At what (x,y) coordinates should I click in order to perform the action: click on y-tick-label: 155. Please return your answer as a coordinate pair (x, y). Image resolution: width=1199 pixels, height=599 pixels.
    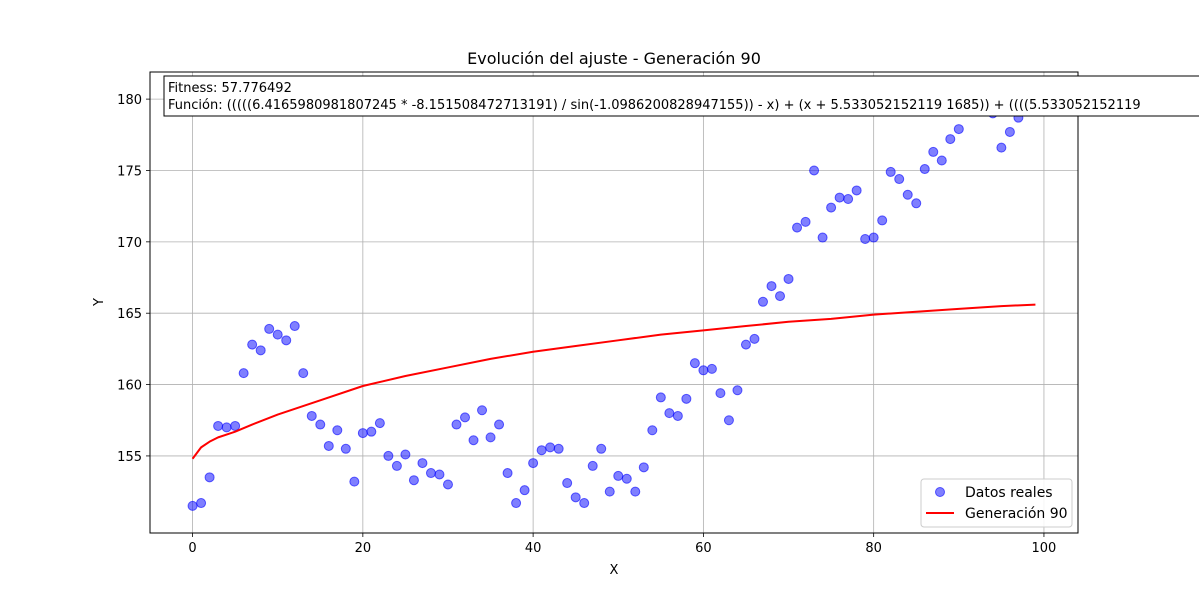
    Looking at the image, I should click on (129, 457).